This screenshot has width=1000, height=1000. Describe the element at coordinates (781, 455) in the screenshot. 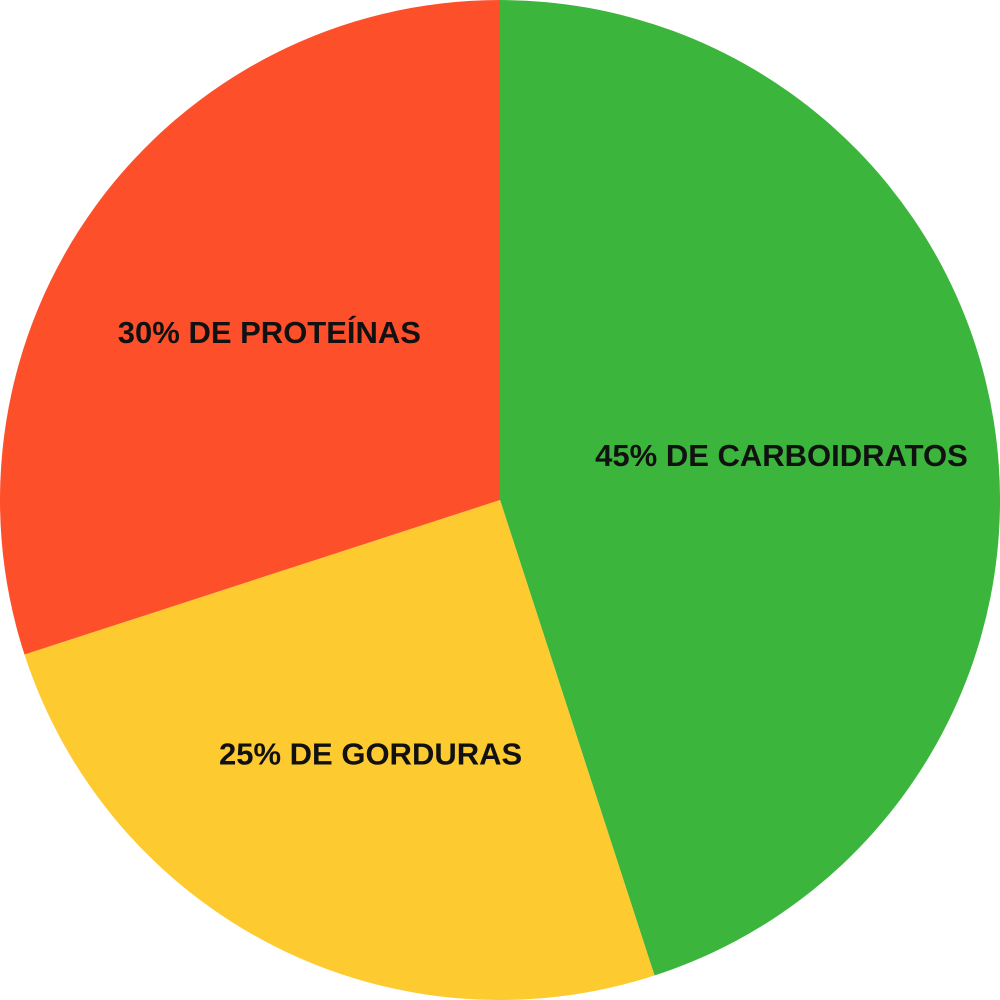

I see `pie-slice-label-0: 45% DE CARBOIDRATOS` at that location.